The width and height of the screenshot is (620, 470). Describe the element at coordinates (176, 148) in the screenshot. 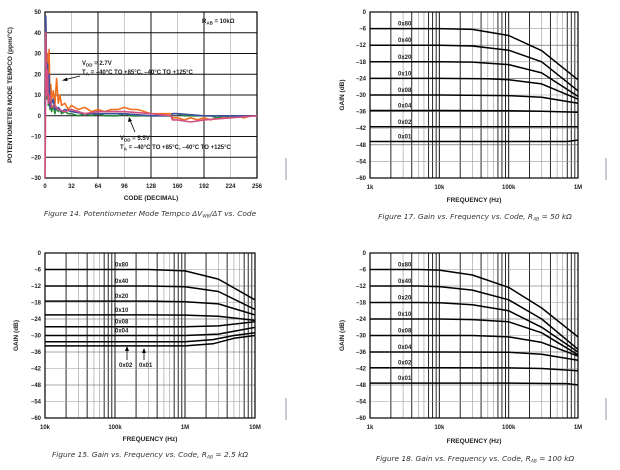

I see `ta-annotation-high: TA = –40°C TO +85°C, –40°C TO +125°C` at that location.